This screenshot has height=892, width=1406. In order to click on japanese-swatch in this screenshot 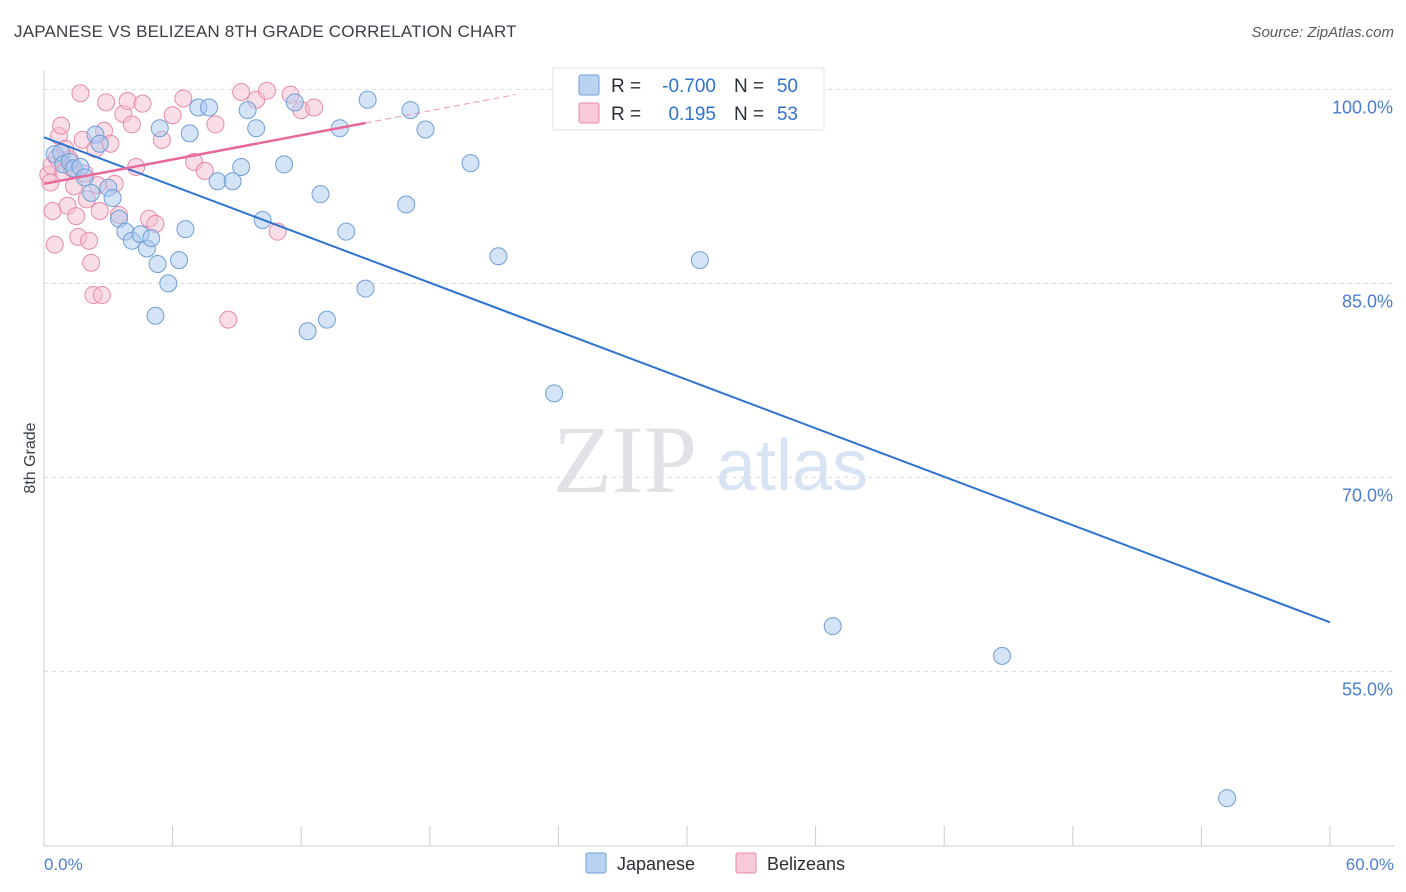, I will do `click(589, 85)`.